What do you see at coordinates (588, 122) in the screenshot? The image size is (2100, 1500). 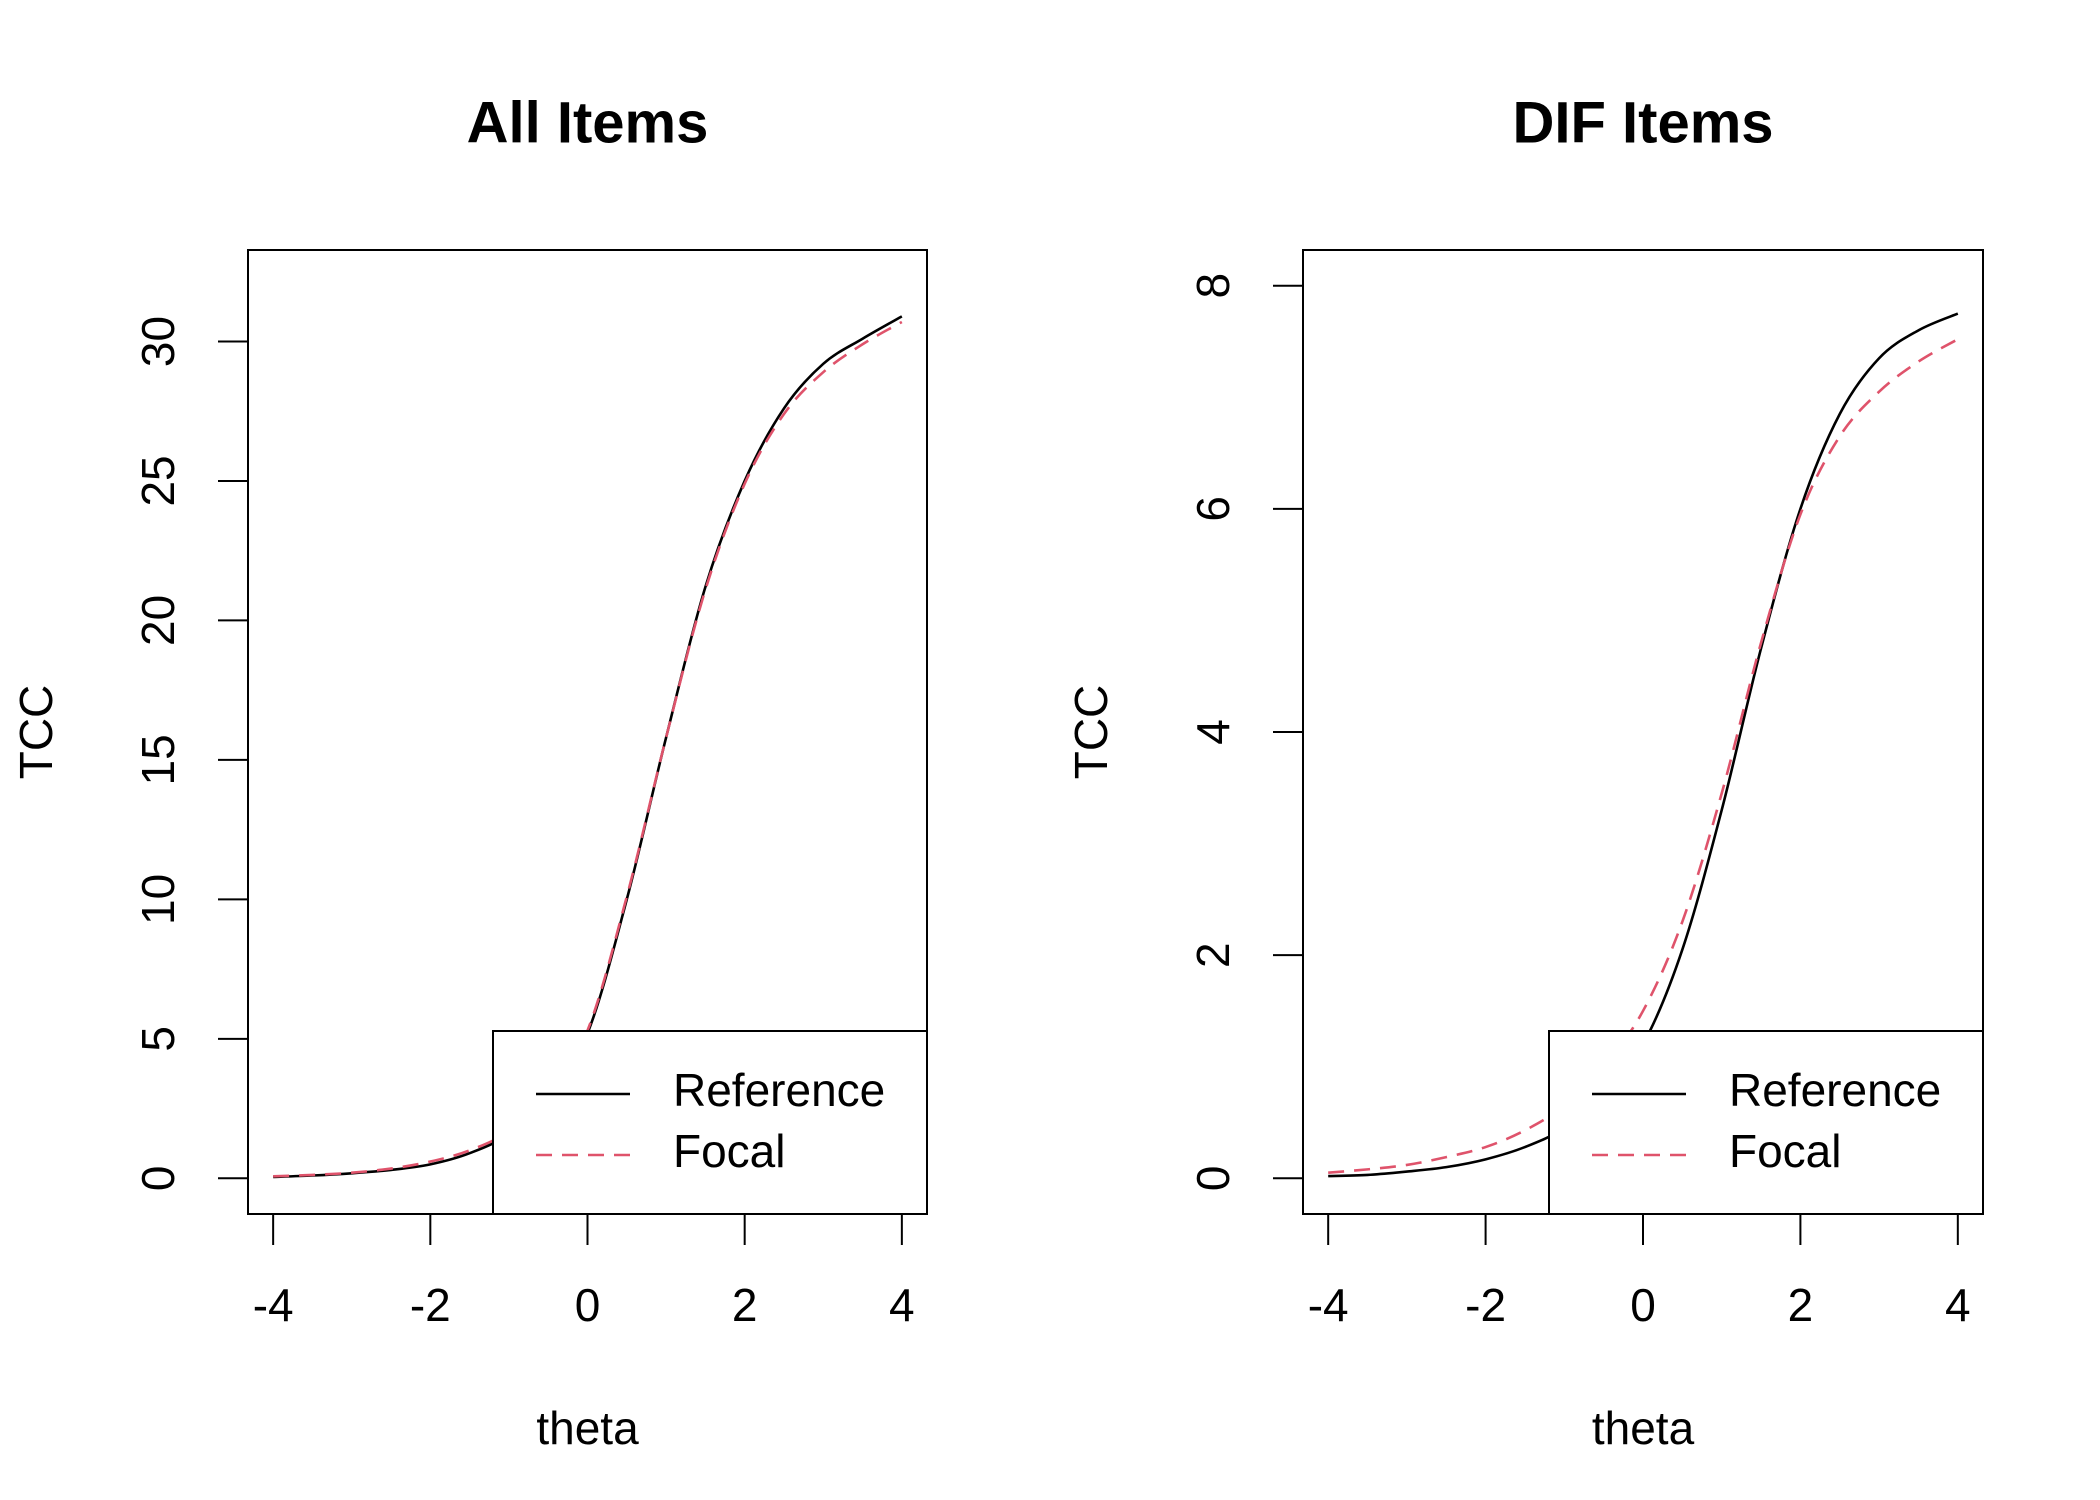 I see `chart-title: All Items` at bounding box center [588, 122].